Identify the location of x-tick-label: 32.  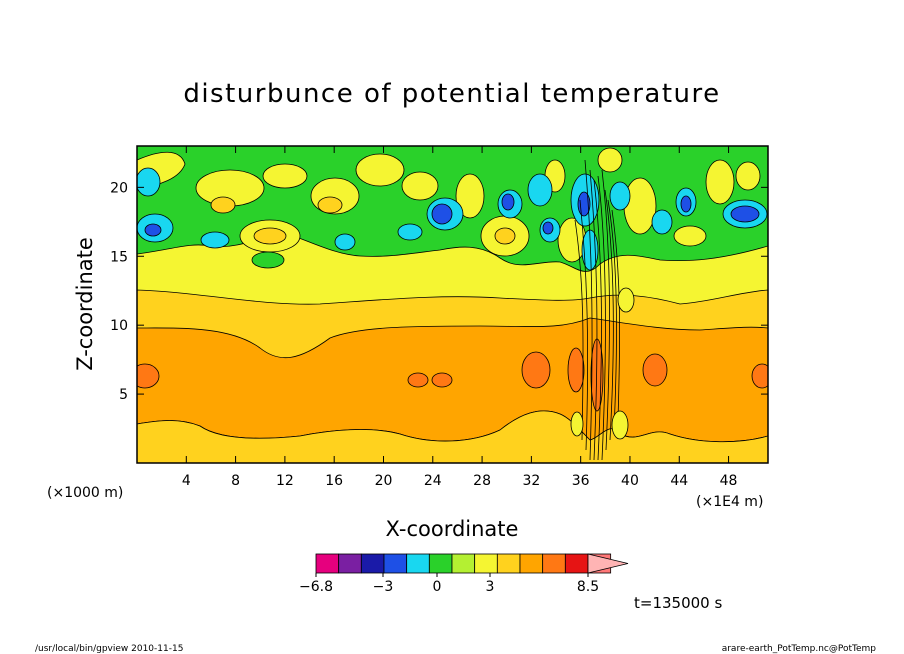
(531, 481).